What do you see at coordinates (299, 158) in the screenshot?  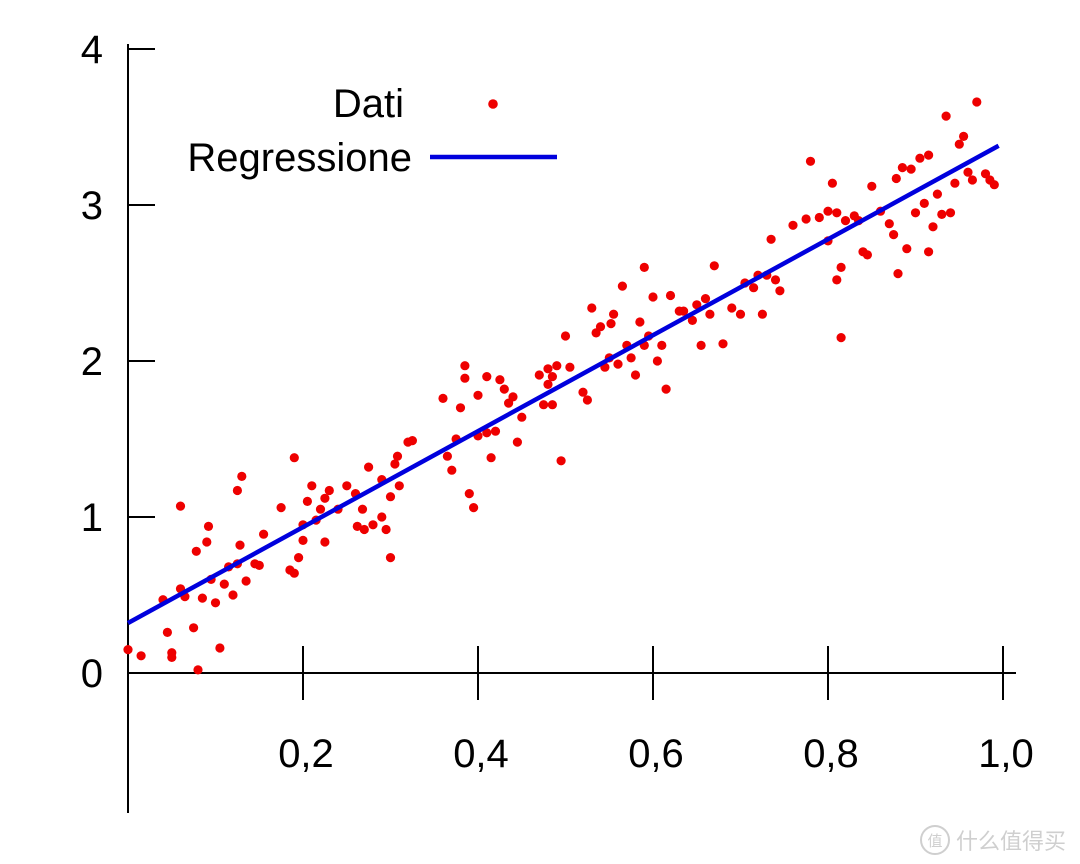 I see `legend-label-regressione: Regressione` at bounding box center [299, 158].